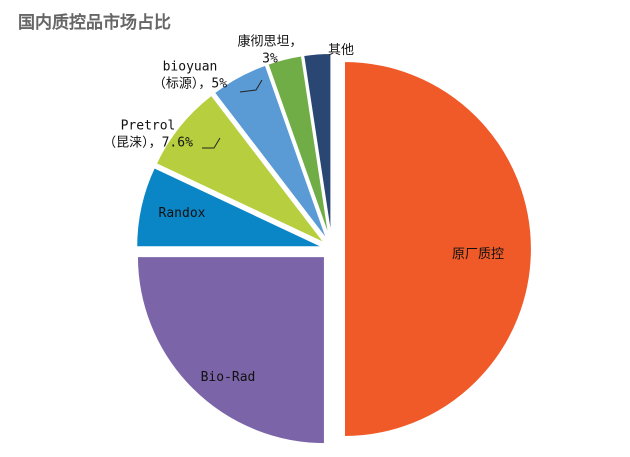  Describe the element at coordinates (148, 126) in the screenshot. I see `pie-label-line-text: Pretrol` at that location.